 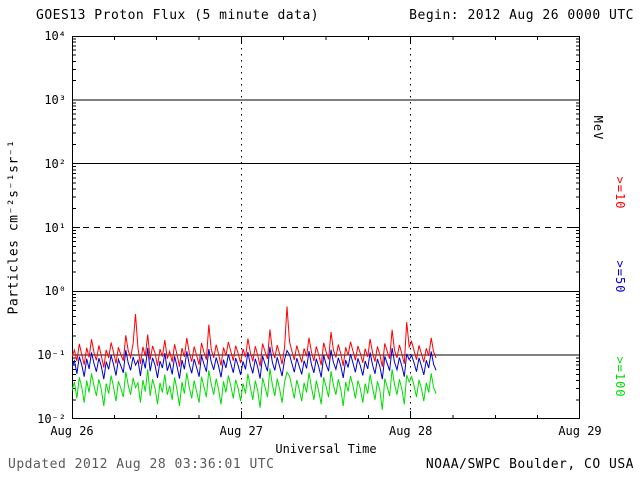 I want to click on mev-unit-label: MeV, so click(x=598, y=128).